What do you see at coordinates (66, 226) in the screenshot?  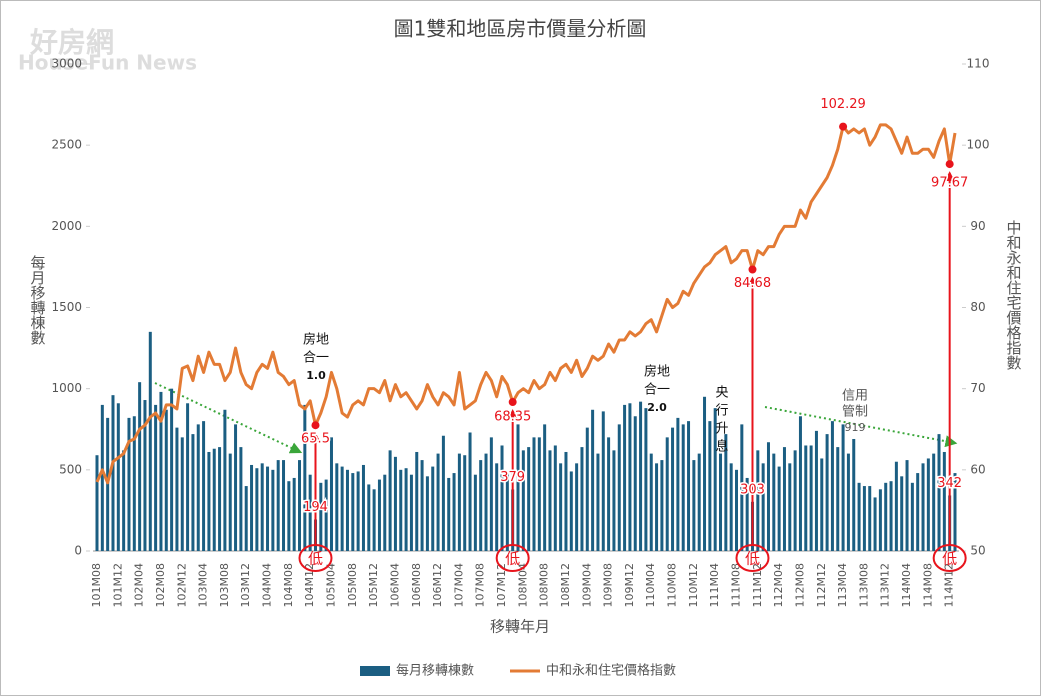 I see `y-tick-label: 2000` at bounding box center [66, 226].